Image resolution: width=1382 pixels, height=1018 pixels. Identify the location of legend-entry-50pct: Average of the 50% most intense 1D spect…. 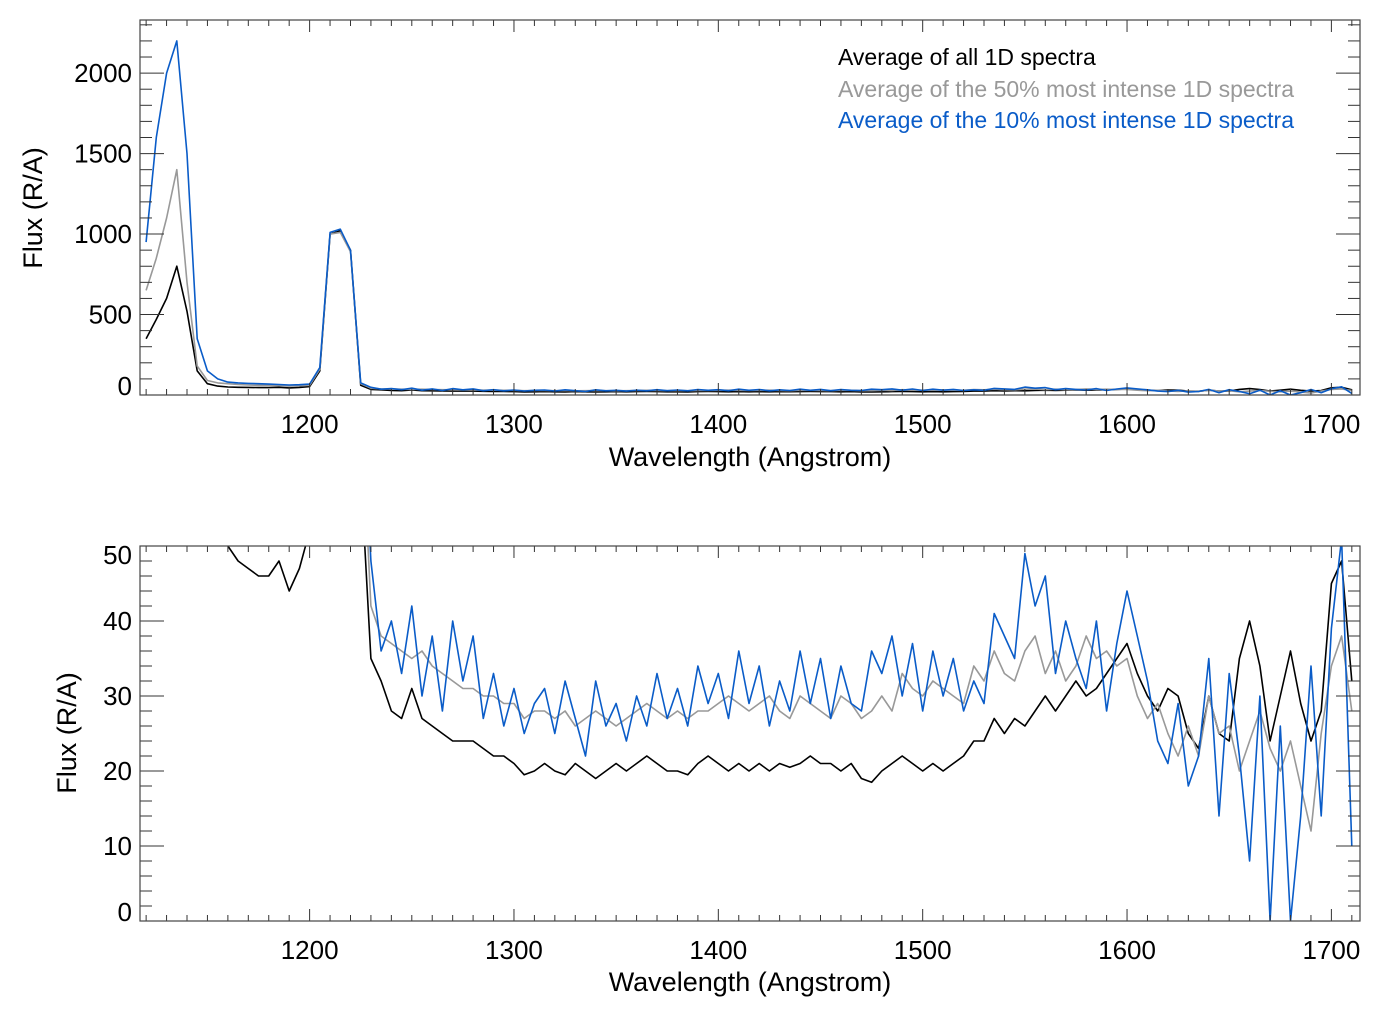
(1066, 89).